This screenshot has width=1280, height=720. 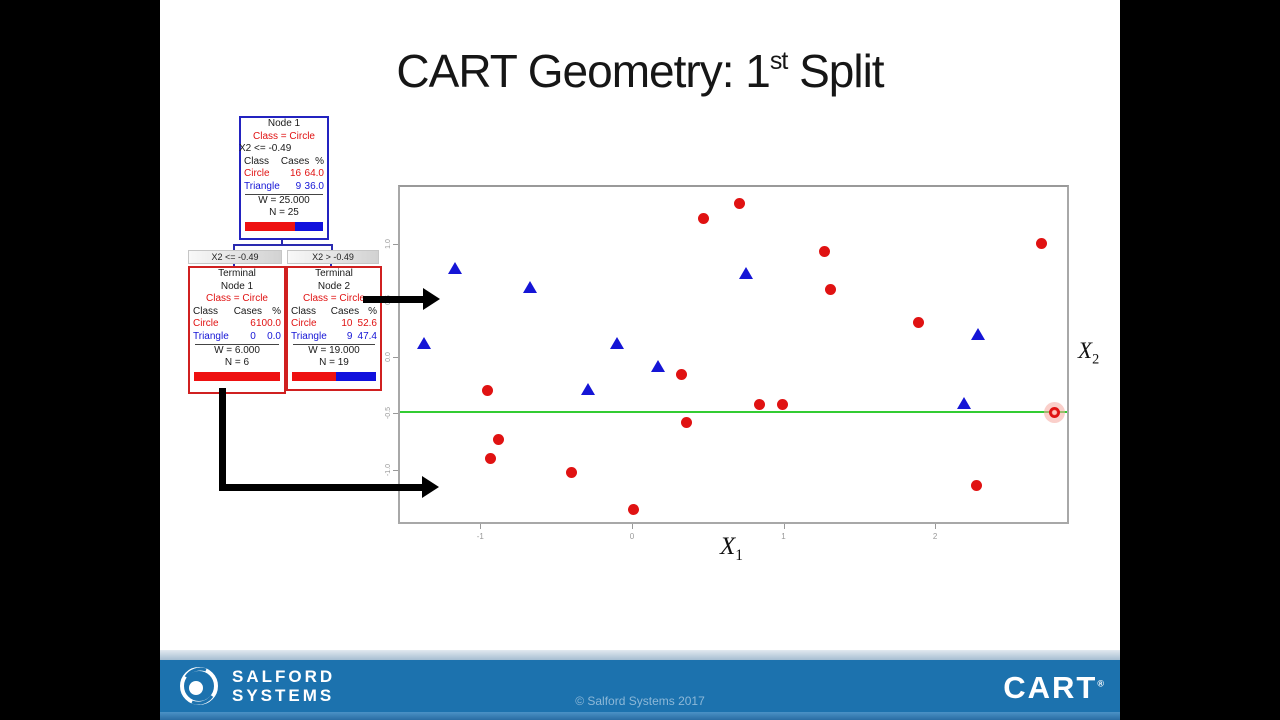 I want to click on node-table-row-circle: Circle 10 52.6, so click(x=334, y=324).